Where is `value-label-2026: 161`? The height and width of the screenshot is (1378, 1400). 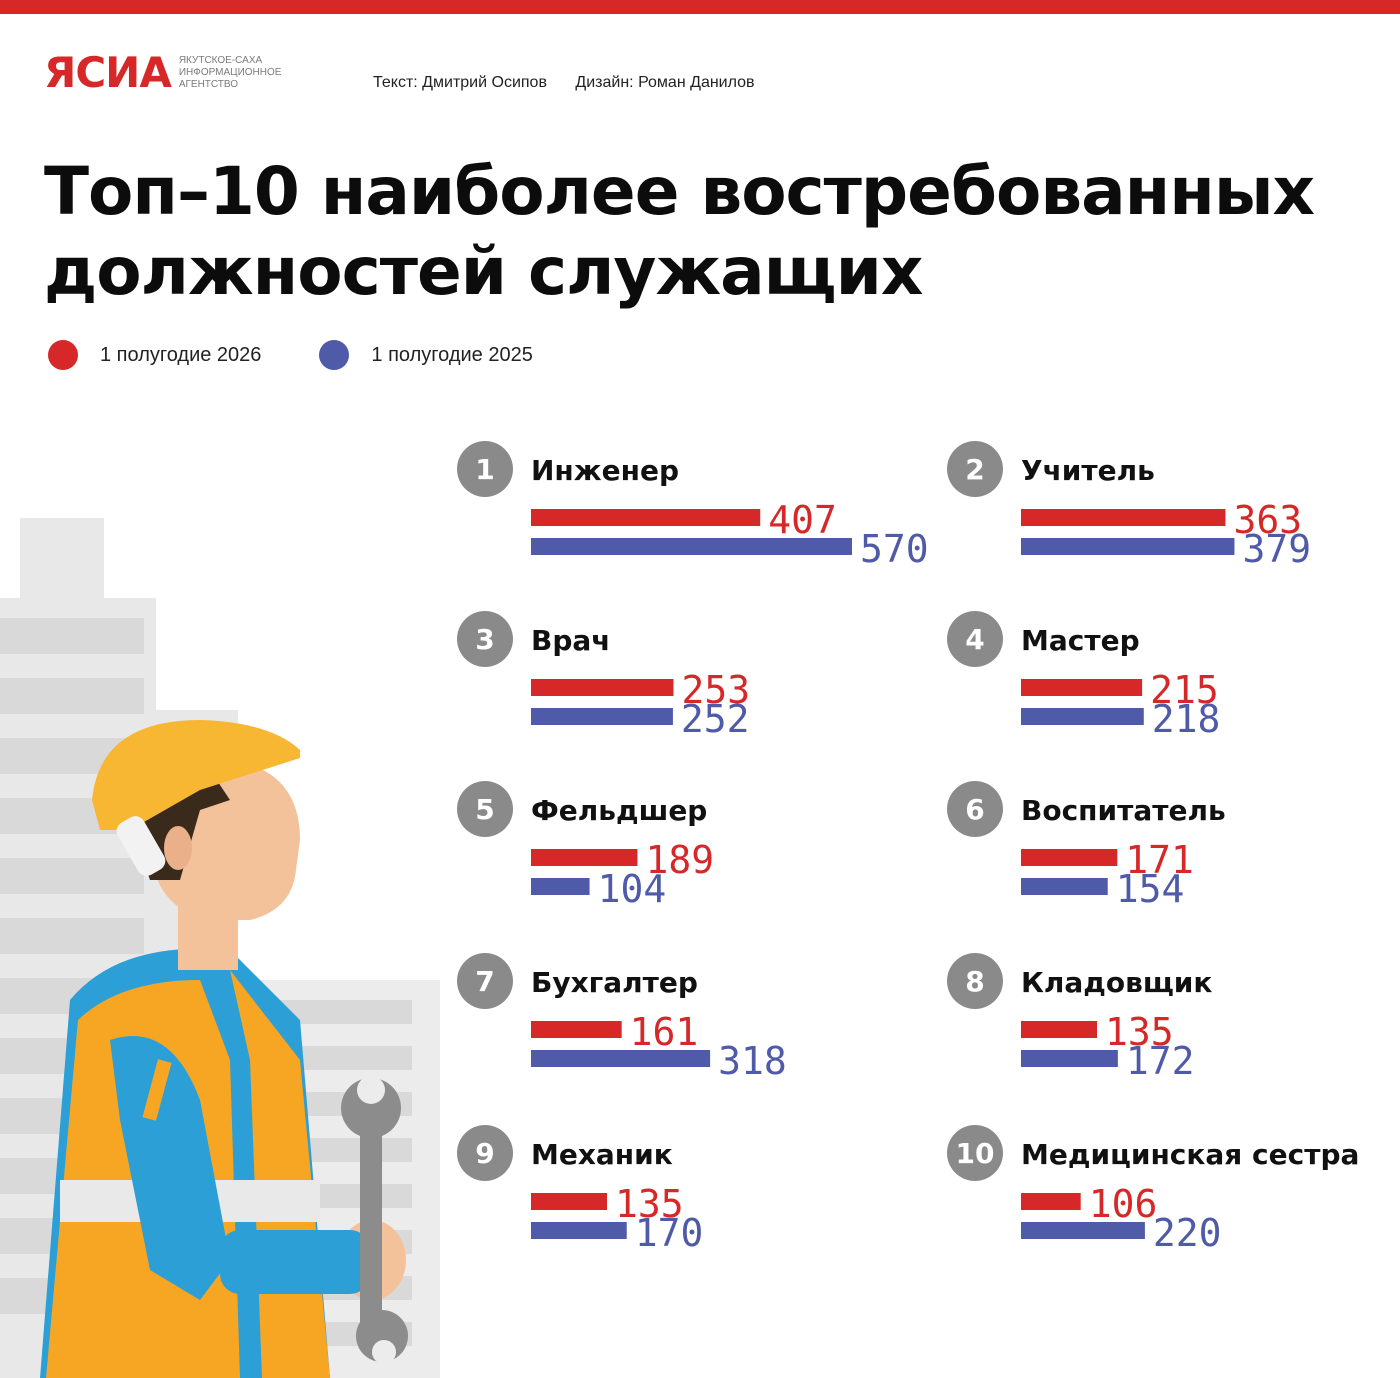
value-label-2026: 161 is located at coordinates (664, 1032).